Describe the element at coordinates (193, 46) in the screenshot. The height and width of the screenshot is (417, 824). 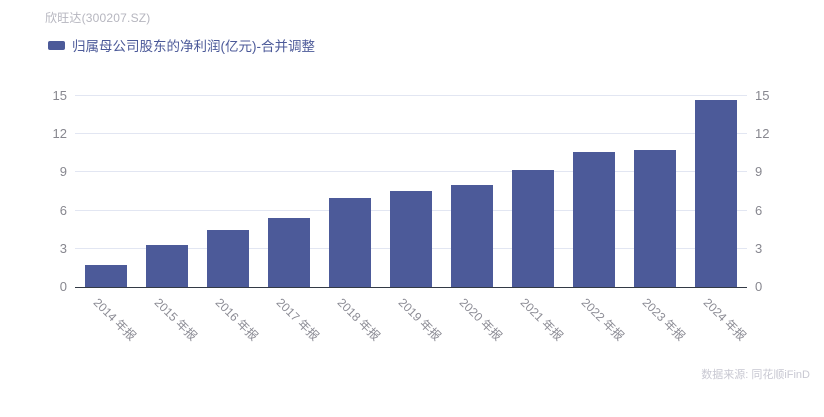
I see `legend-label: 归属母公司股东的净利润(亿元)-合并调整` at that location.